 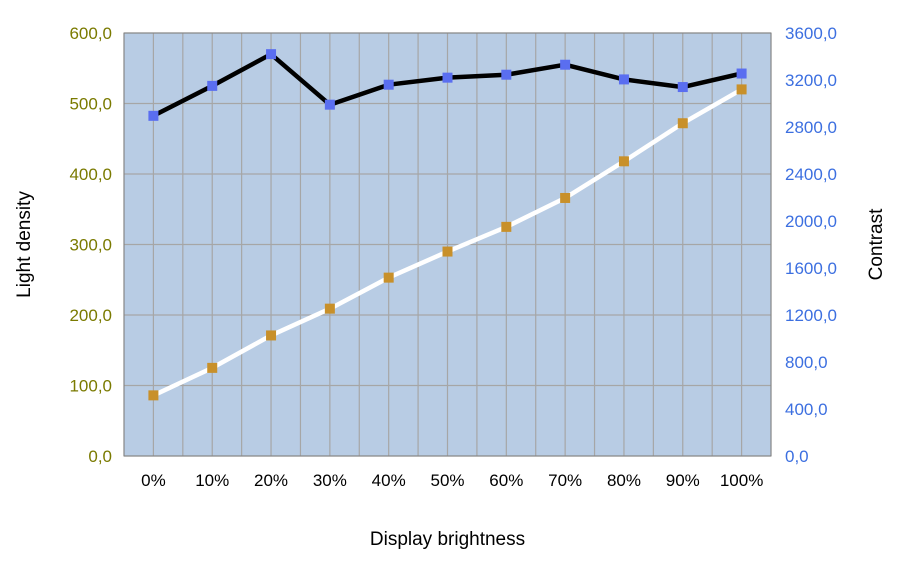 What do you see at coordinates (811, 268) in the screenshot?
I see `right-tick-label: 1600,0` at bounding box center [811, 268].